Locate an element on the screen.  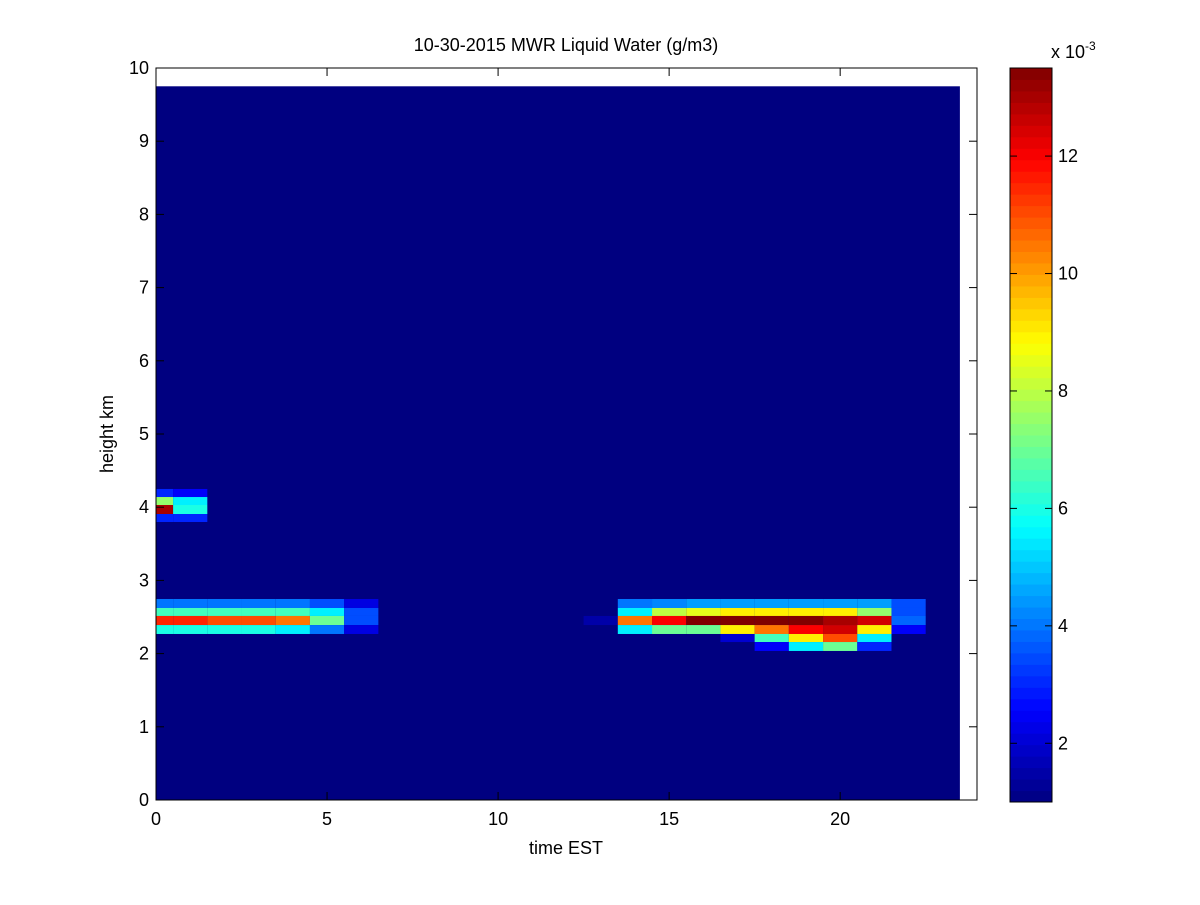
y-tick-label: 3 is located at coordinates (144, 580).